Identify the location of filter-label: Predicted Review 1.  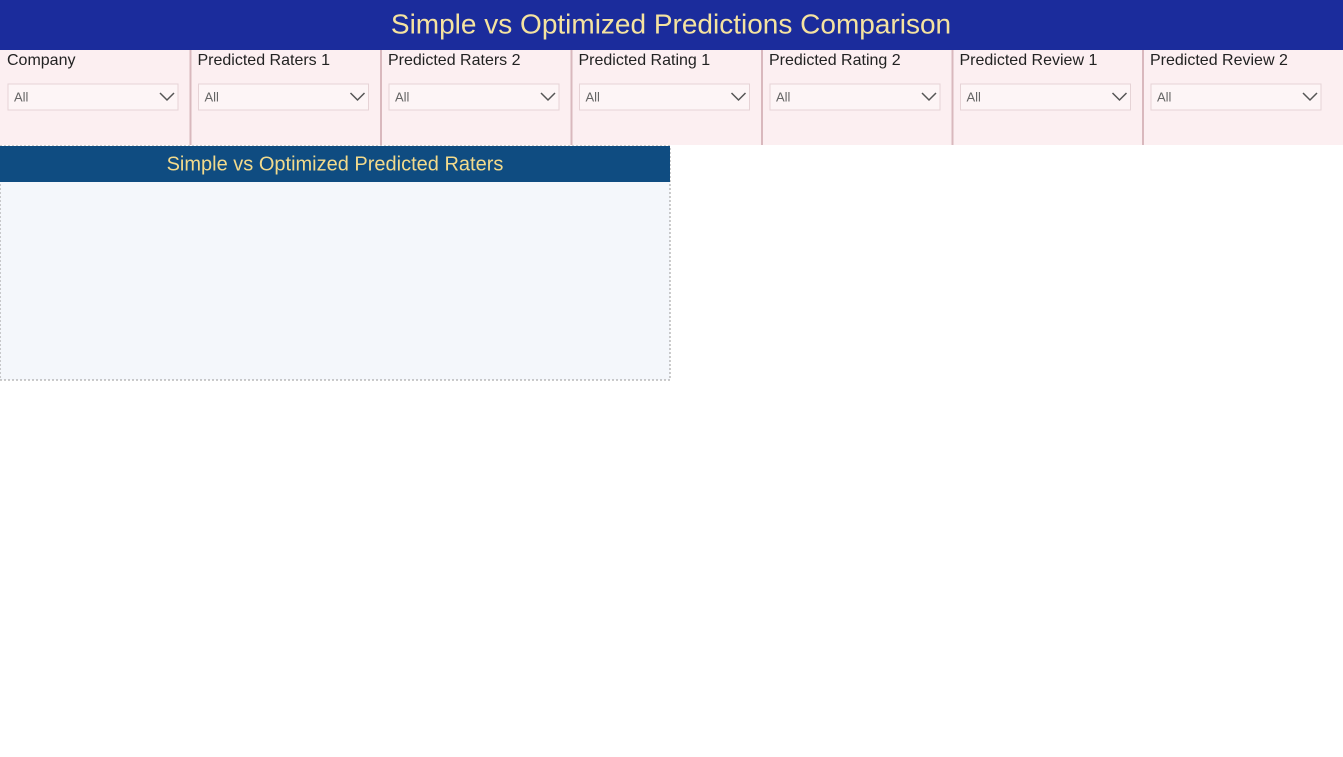
(1029, 60).